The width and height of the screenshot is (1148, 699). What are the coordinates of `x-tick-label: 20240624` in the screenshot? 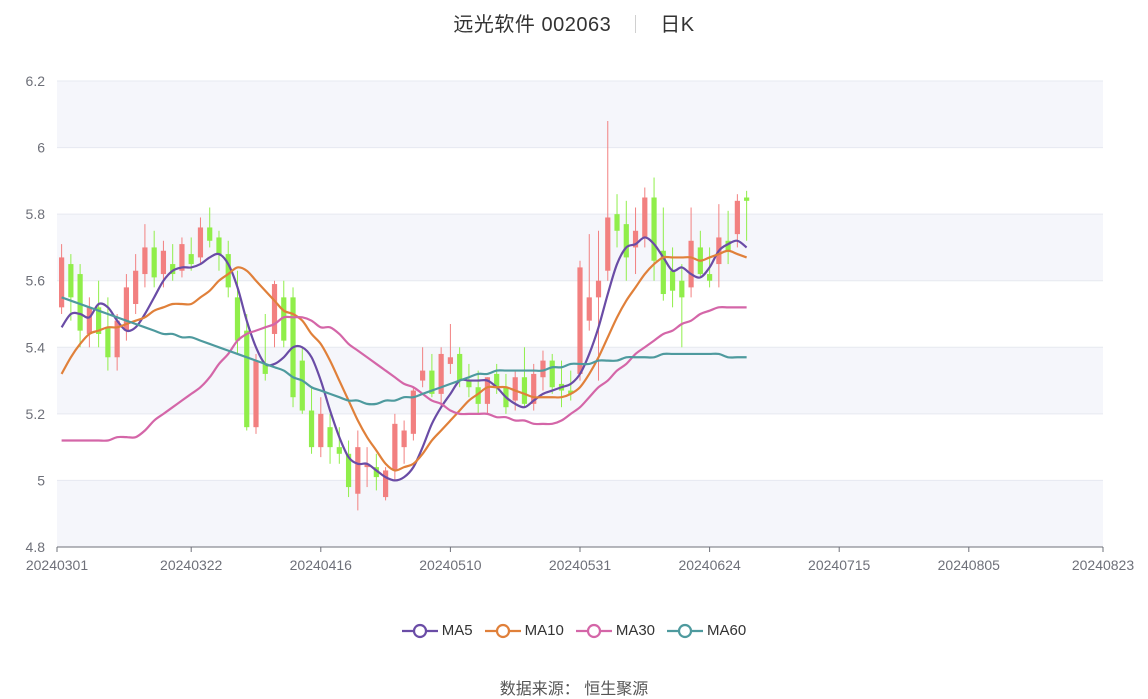 It's located at (709, 565).